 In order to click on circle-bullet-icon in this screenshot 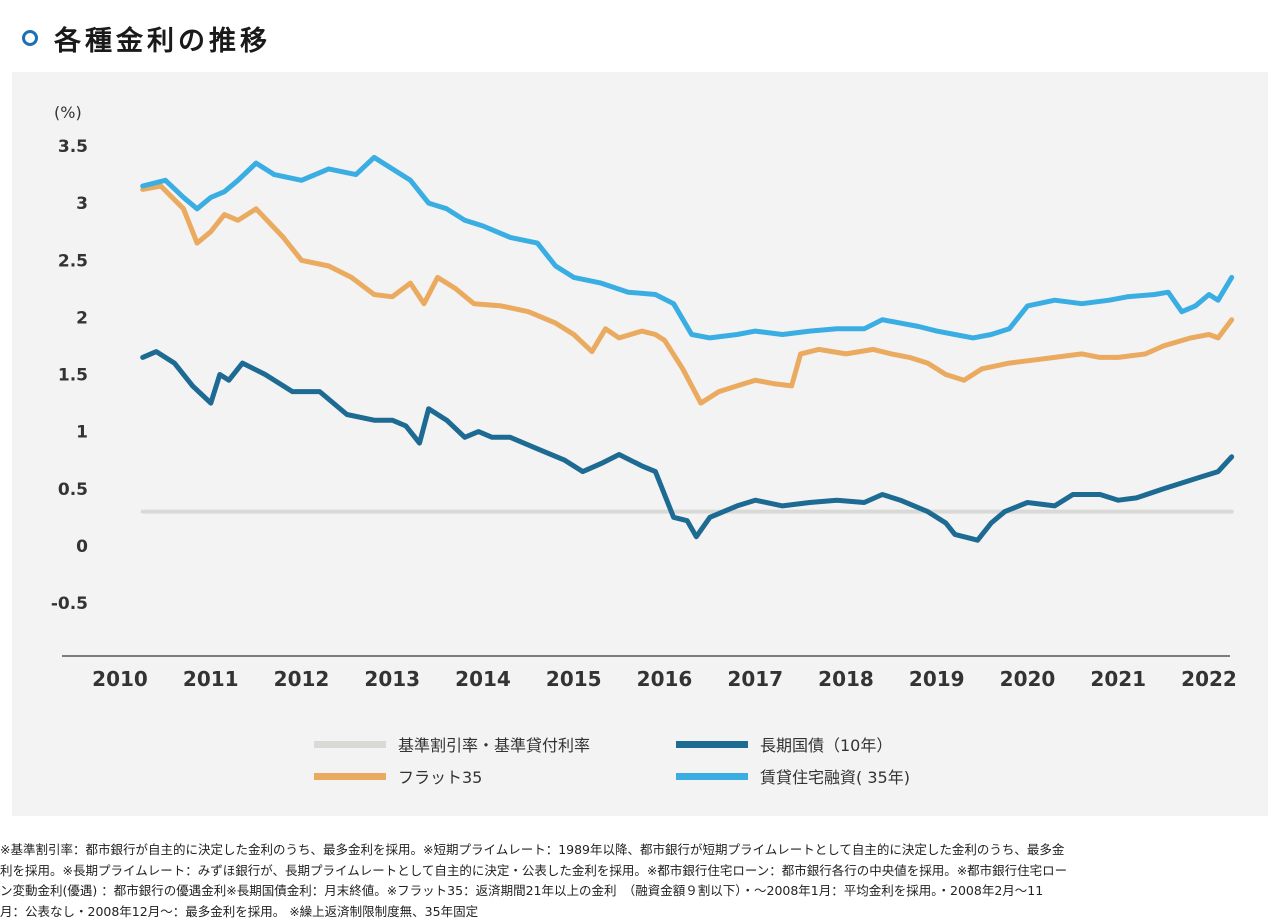, I will do `click(30, 38)`.